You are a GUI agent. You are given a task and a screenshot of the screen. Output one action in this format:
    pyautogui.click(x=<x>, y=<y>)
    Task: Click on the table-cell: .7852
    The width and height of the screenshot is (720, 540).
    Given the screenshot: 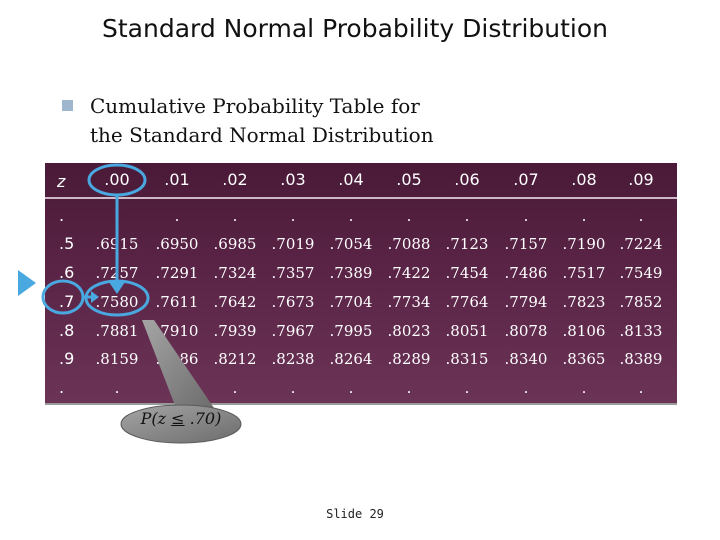 What is the action you would take?
    pyautogui.click(x=641, y=302)
    